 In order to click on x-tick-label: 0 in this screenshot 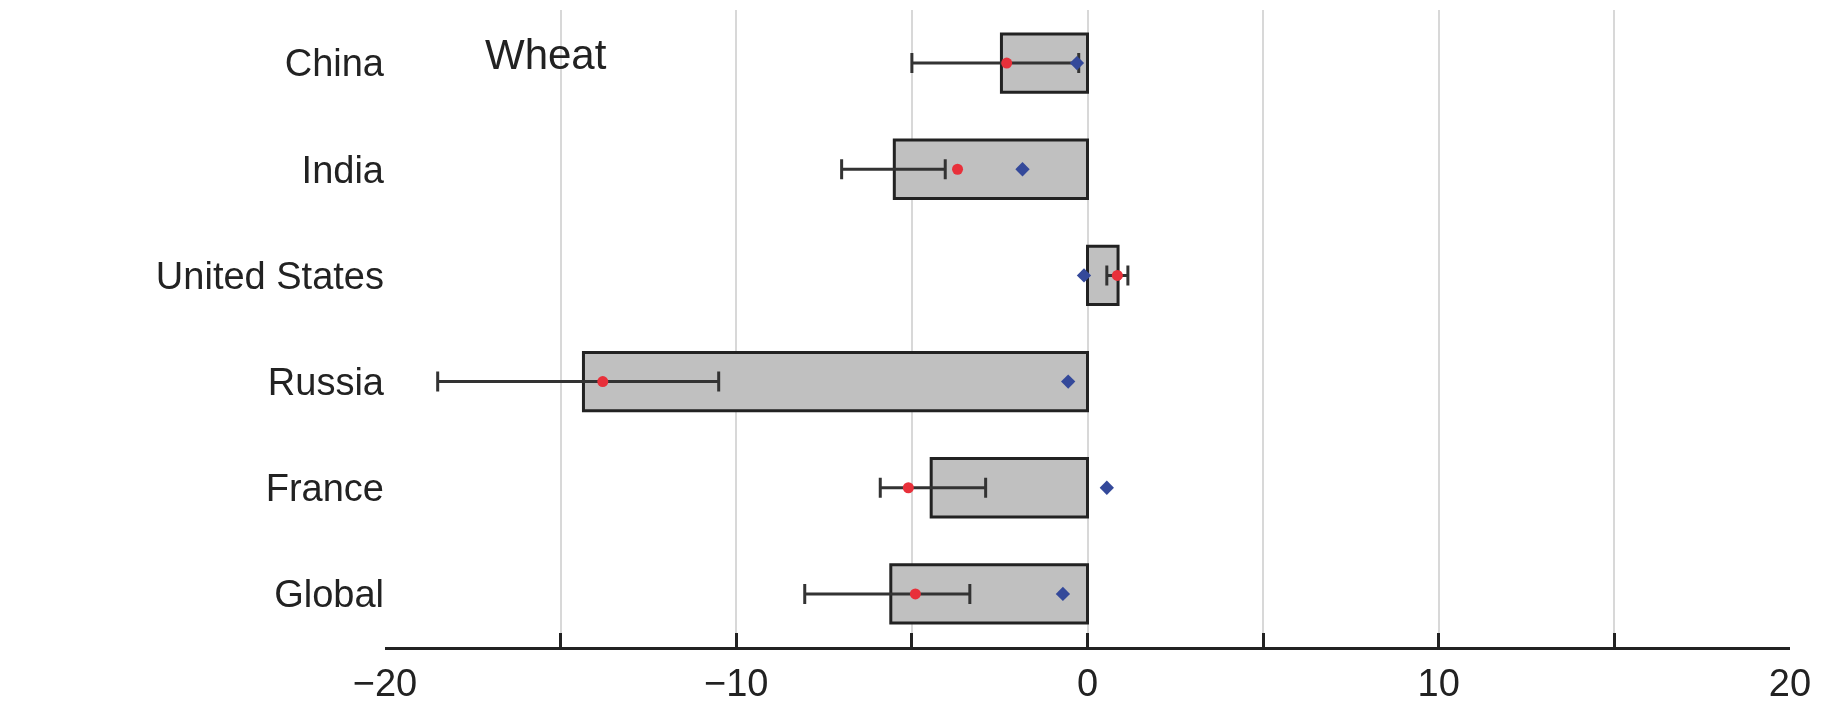, I will do `click(1087, 682)`.